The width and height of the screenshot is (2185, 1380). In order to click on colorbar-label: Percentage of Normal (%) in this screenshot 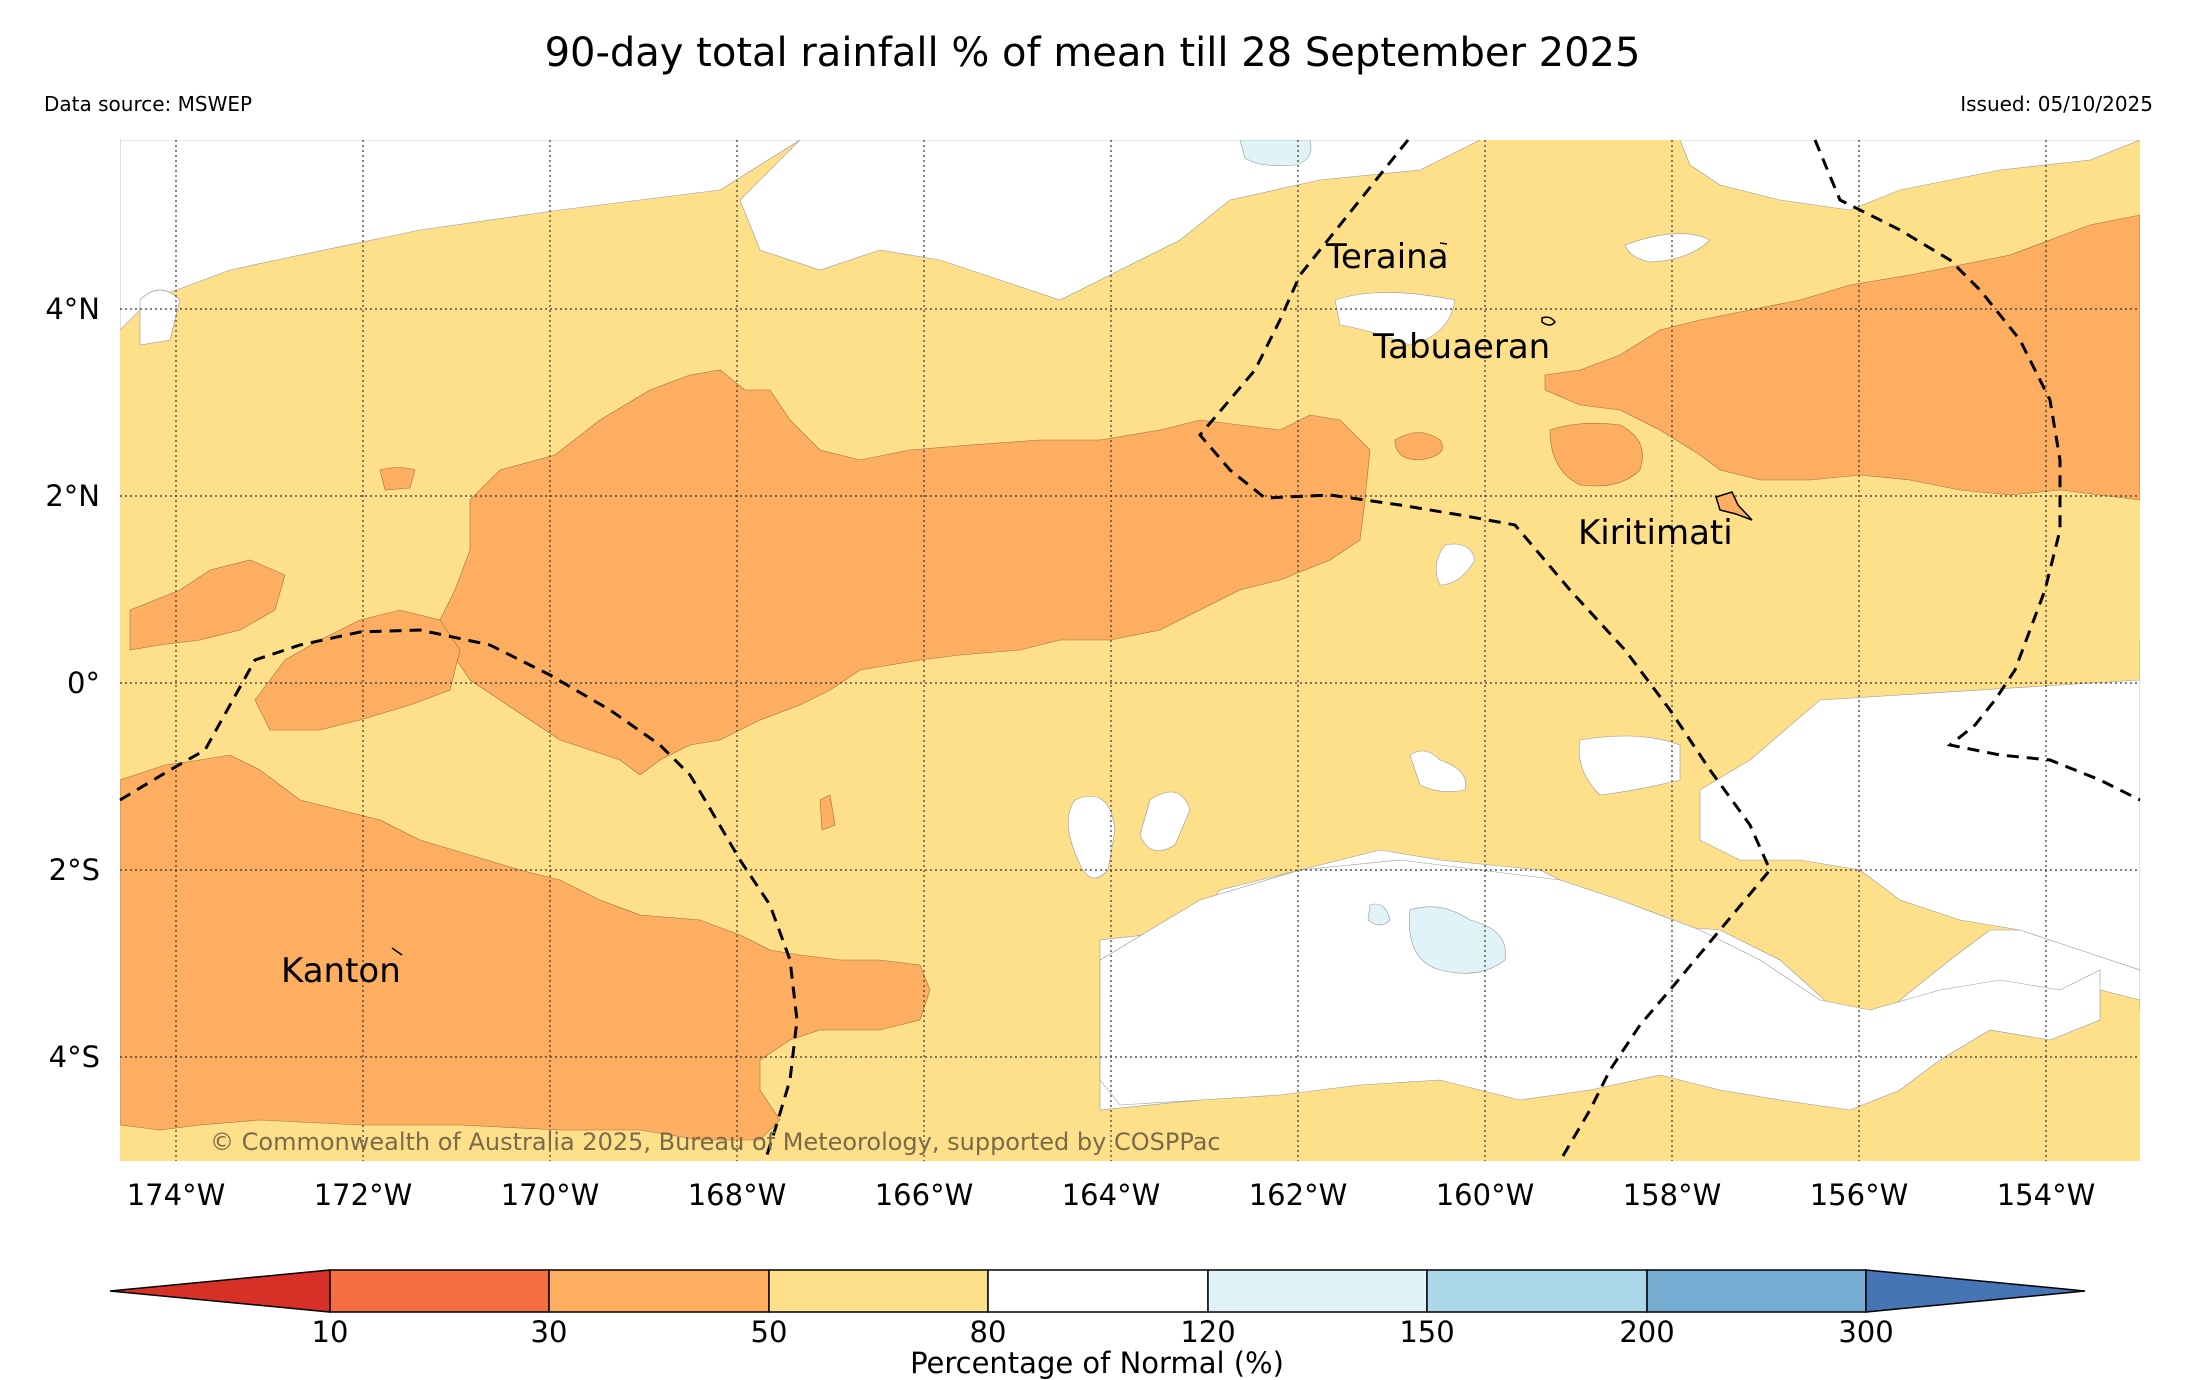, I will do `click(1097, 1363)`.